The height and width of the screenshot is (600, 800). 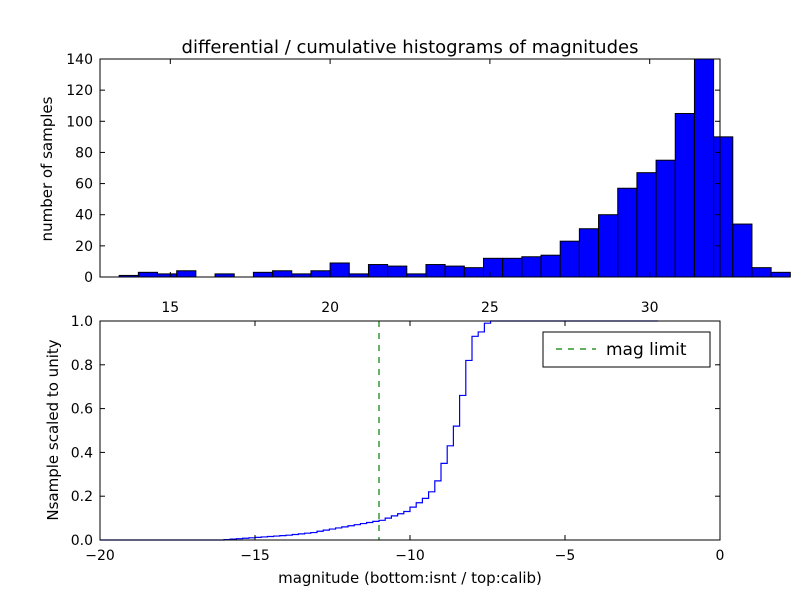 I want to click on y-tick-label: 0.2, so click(x=82, y=497).